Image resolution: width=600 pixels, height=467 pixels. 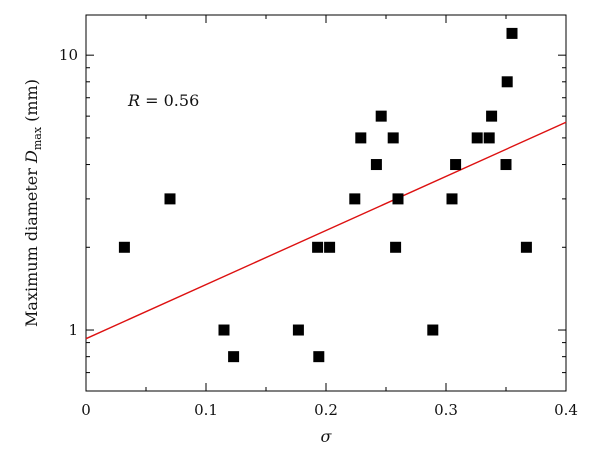 I want to click on x-axis-title: σ, so click(x=327, y=436).